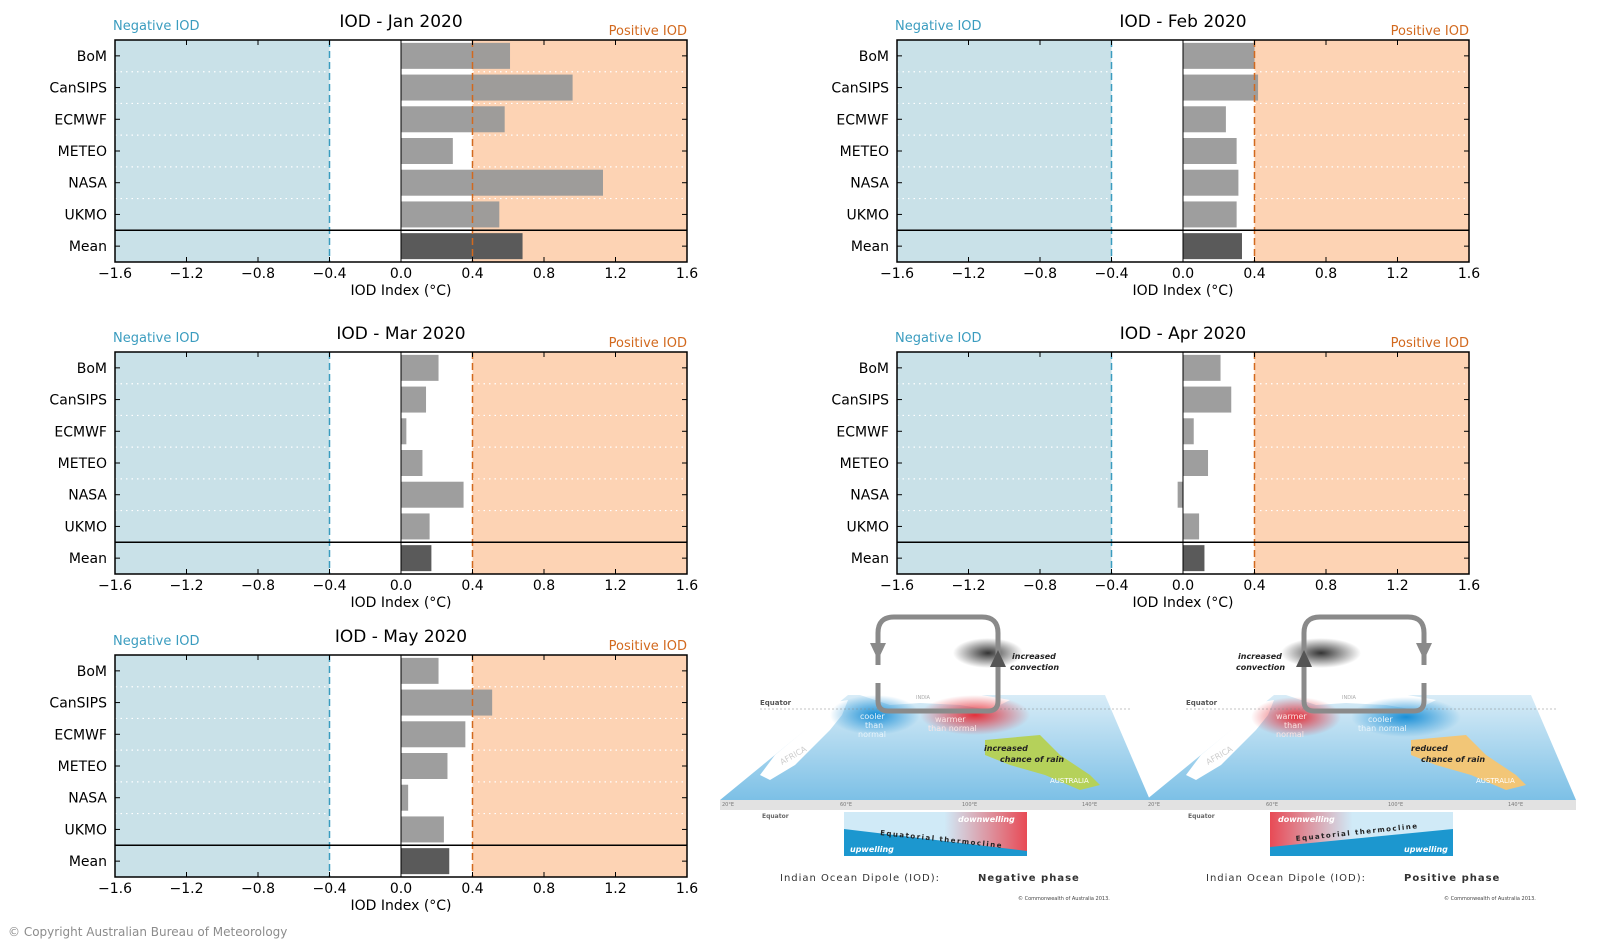 The image size is (1600, 945). What do you see at coordinates (775, 816) in the screenshot?
I see `section-equator-label: Equator` at bounding box center [775, 816].